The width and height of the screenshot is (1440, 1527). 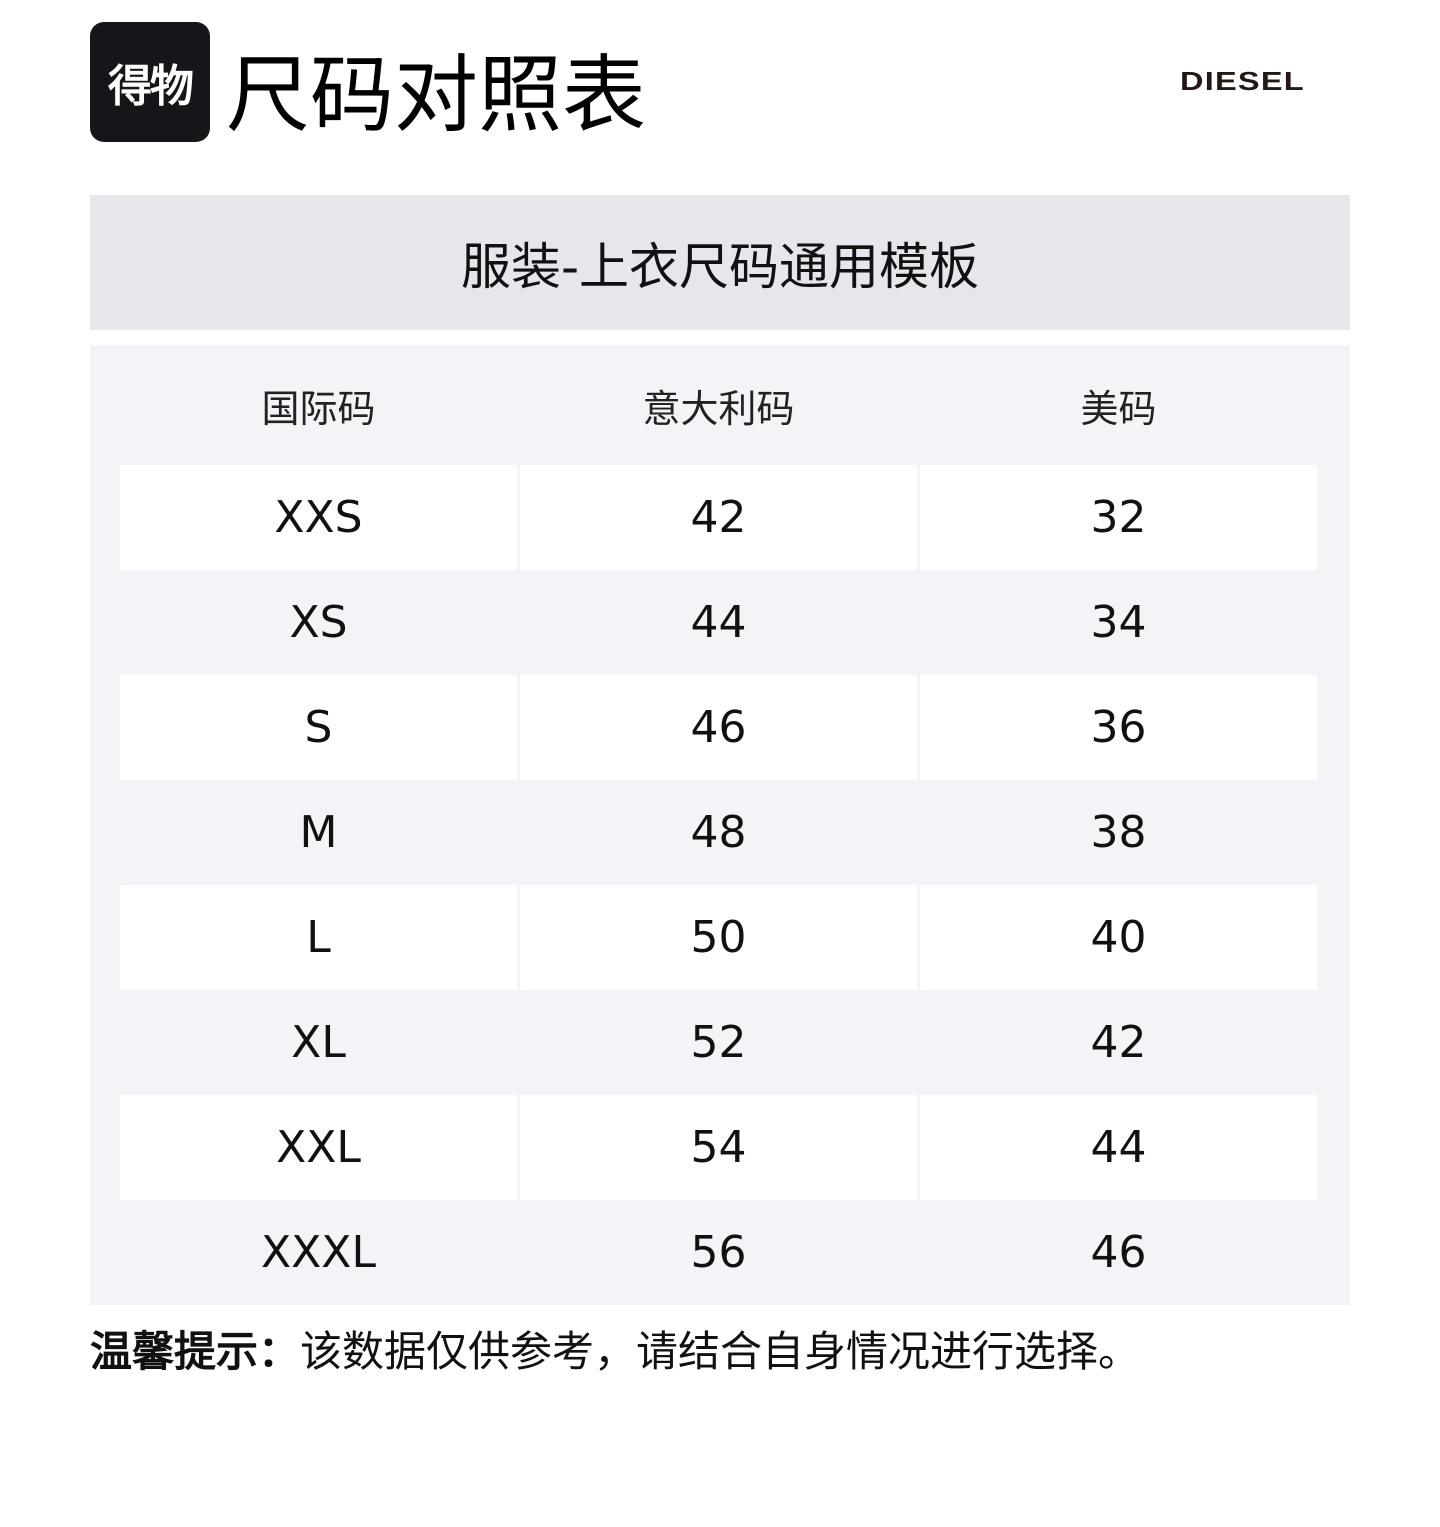 What do you see at coordinates (195, 1351) in the screenshot?
I see `tip-label: 温馨提示：` at bounding box center [195, 1351].